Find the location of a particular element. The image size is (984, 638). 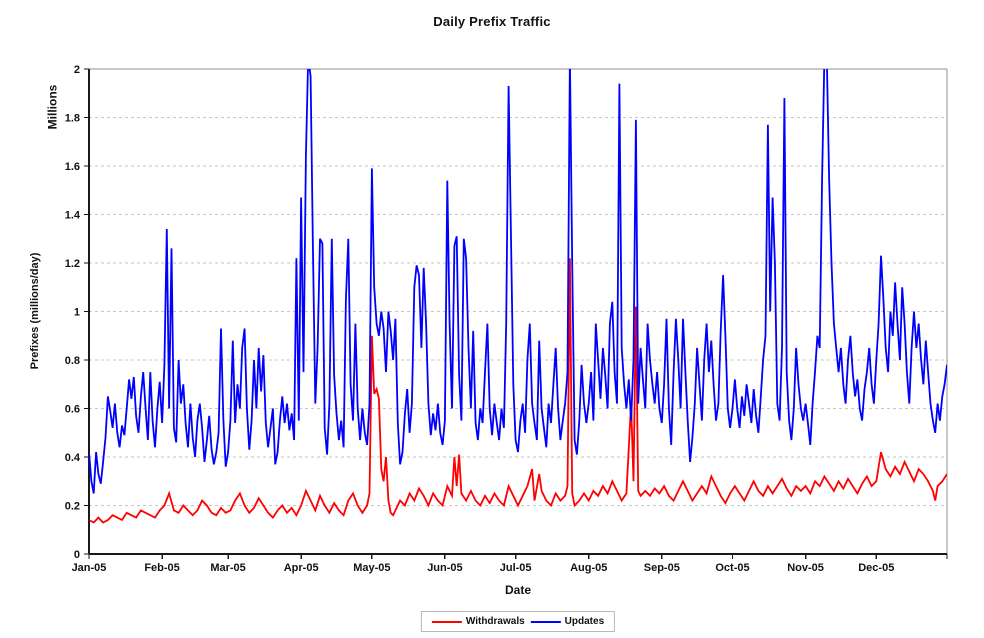

y-tick-label: 1 is located at coordinates (77, 313).